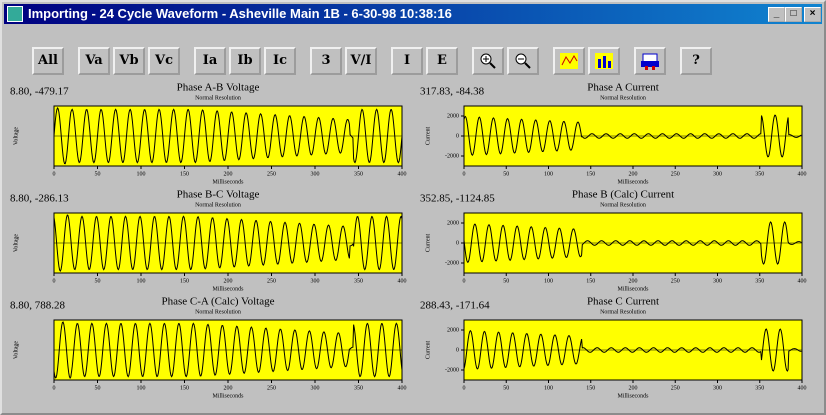 This screenshot has height=415, width=826. I want to click on app-icon, so click(15, 14).